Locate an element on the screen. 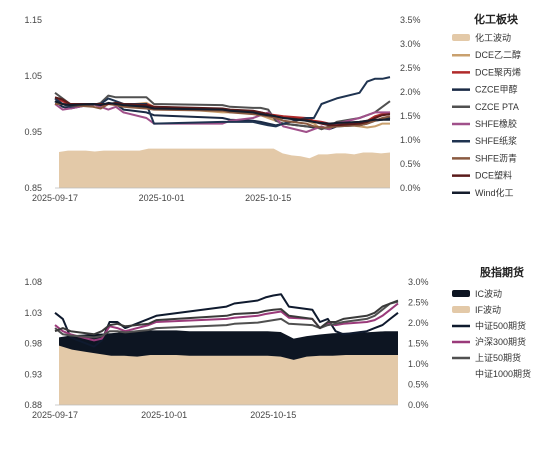  c2-lines-layer is located at coordinates (226, 320).